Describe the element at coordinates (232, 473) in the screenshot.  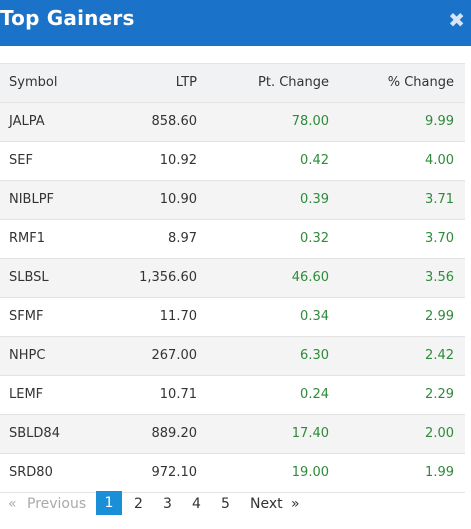
I see `table-row: SRD80 972.10 19.00 1.99` at that location.